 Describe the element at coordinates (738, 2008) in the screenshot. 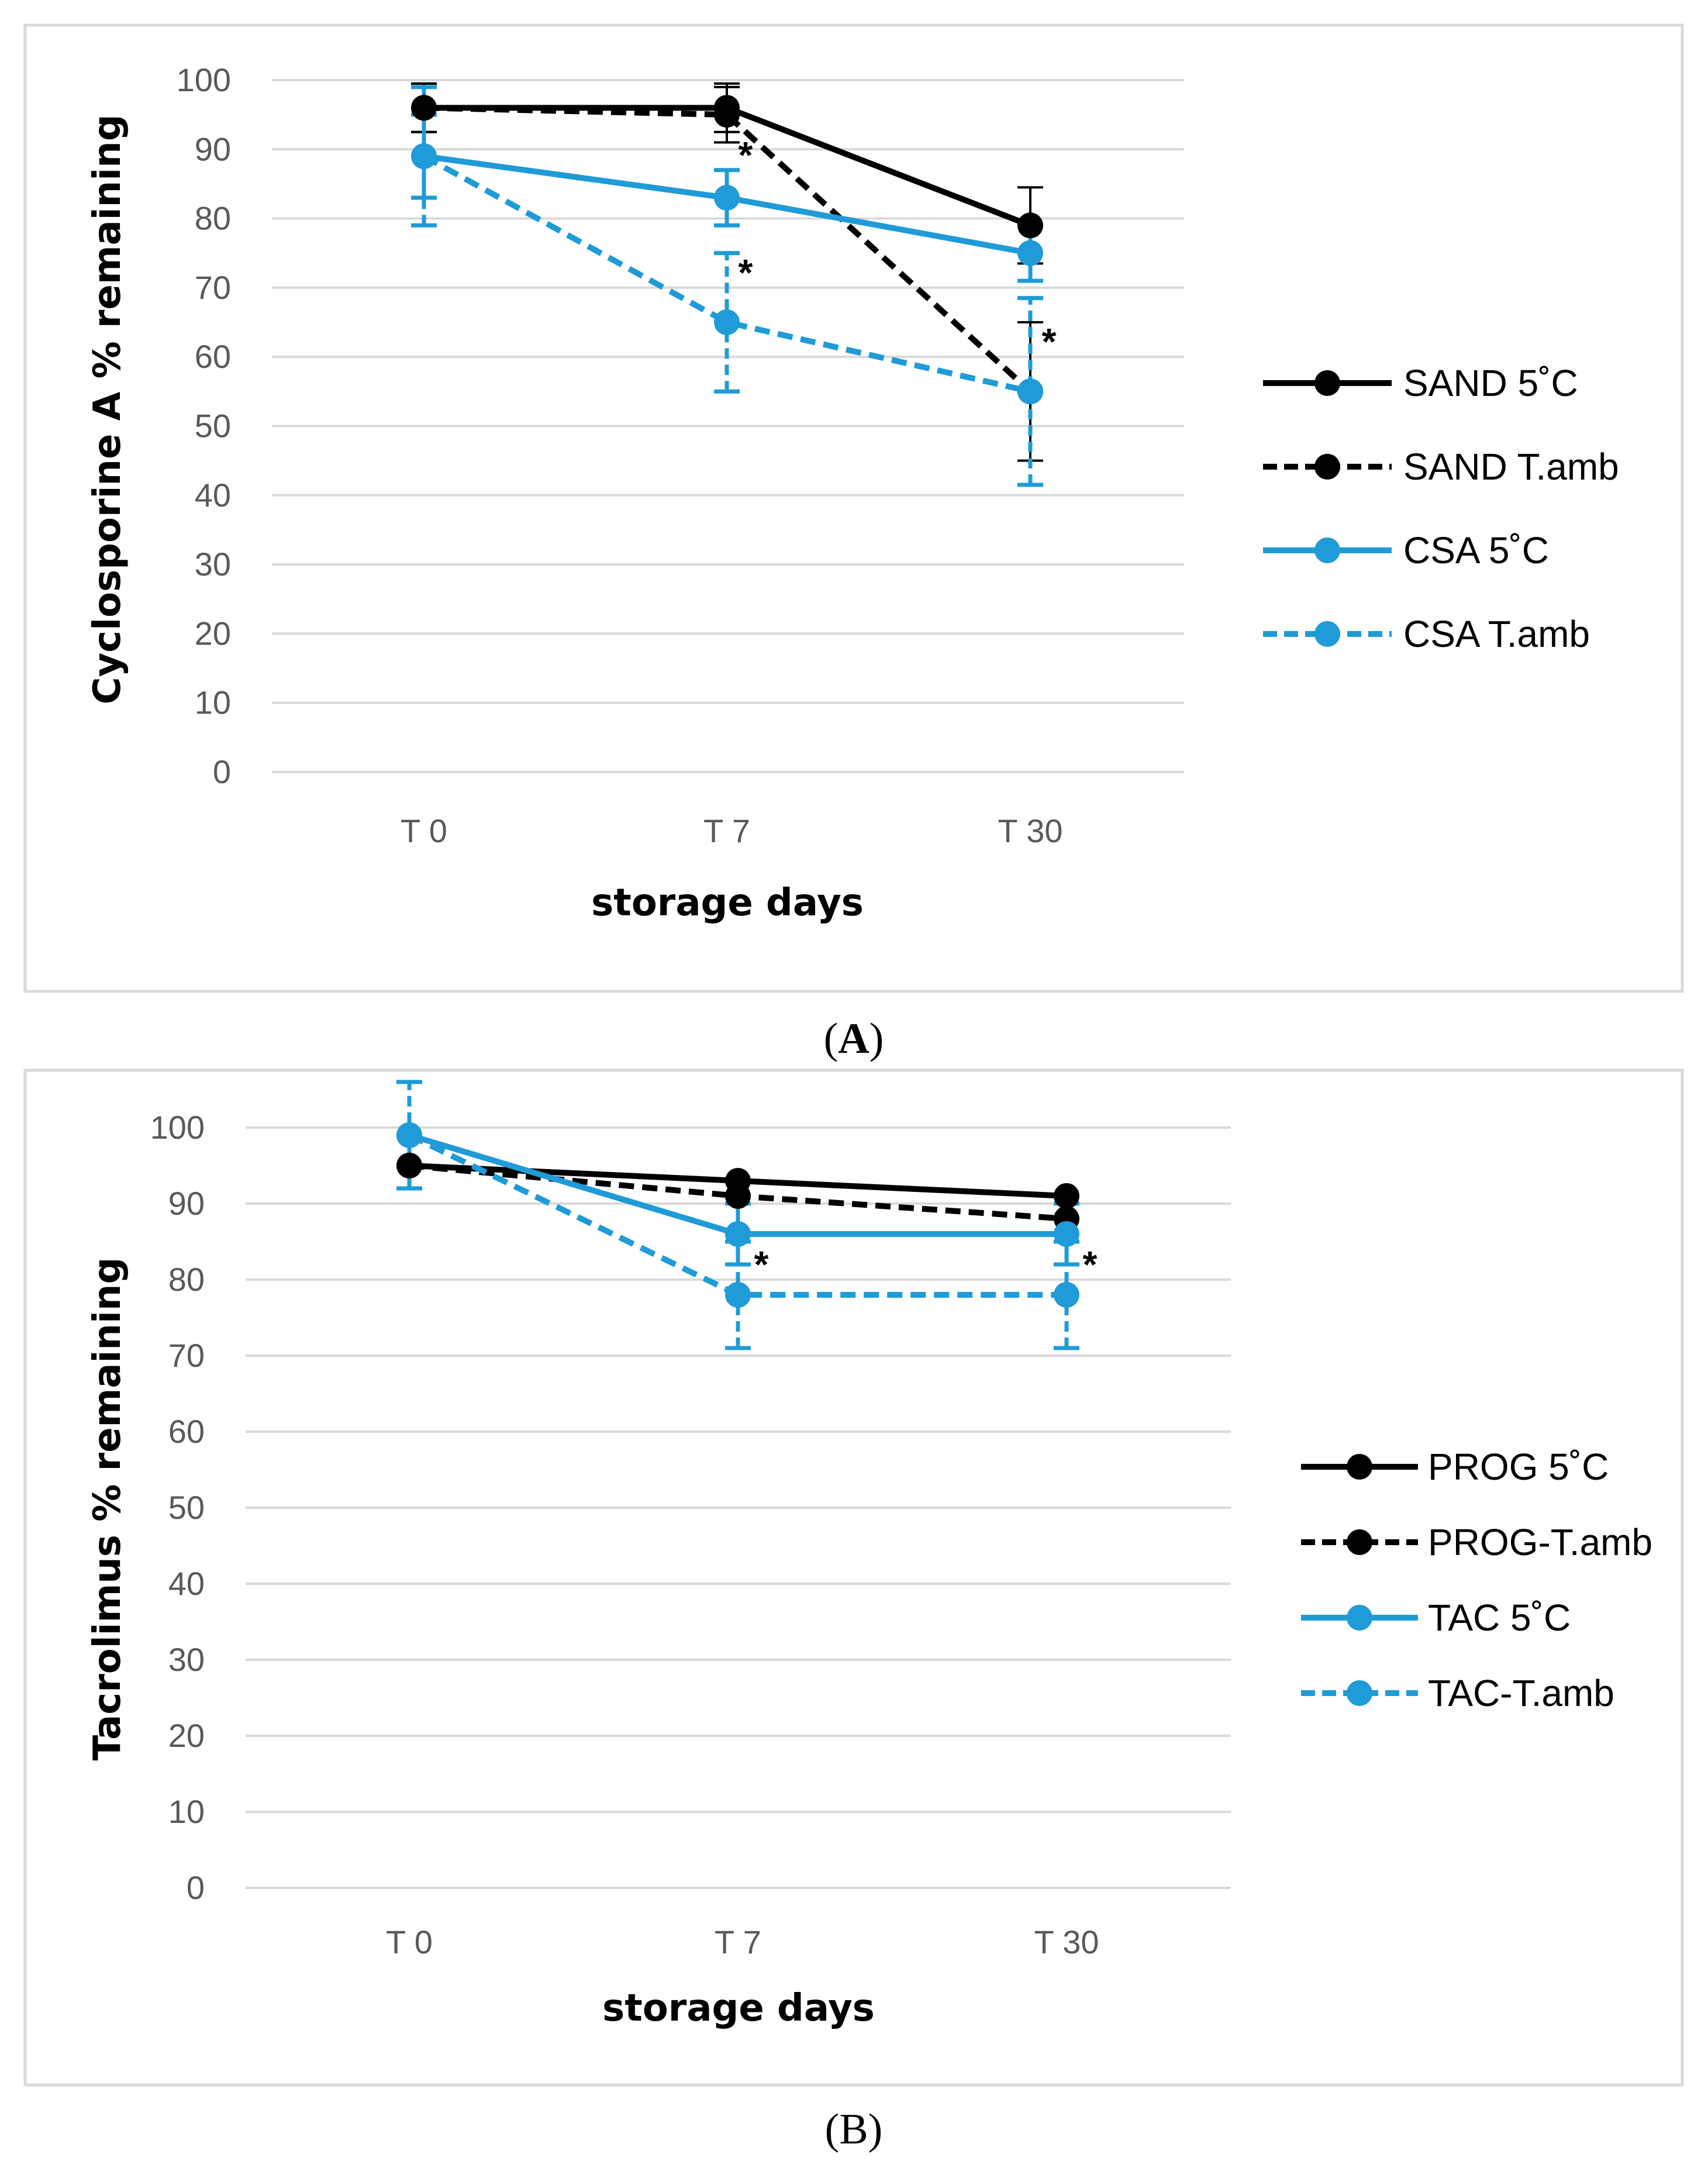

I see `chart-b-xlabel: storage days` at that location.